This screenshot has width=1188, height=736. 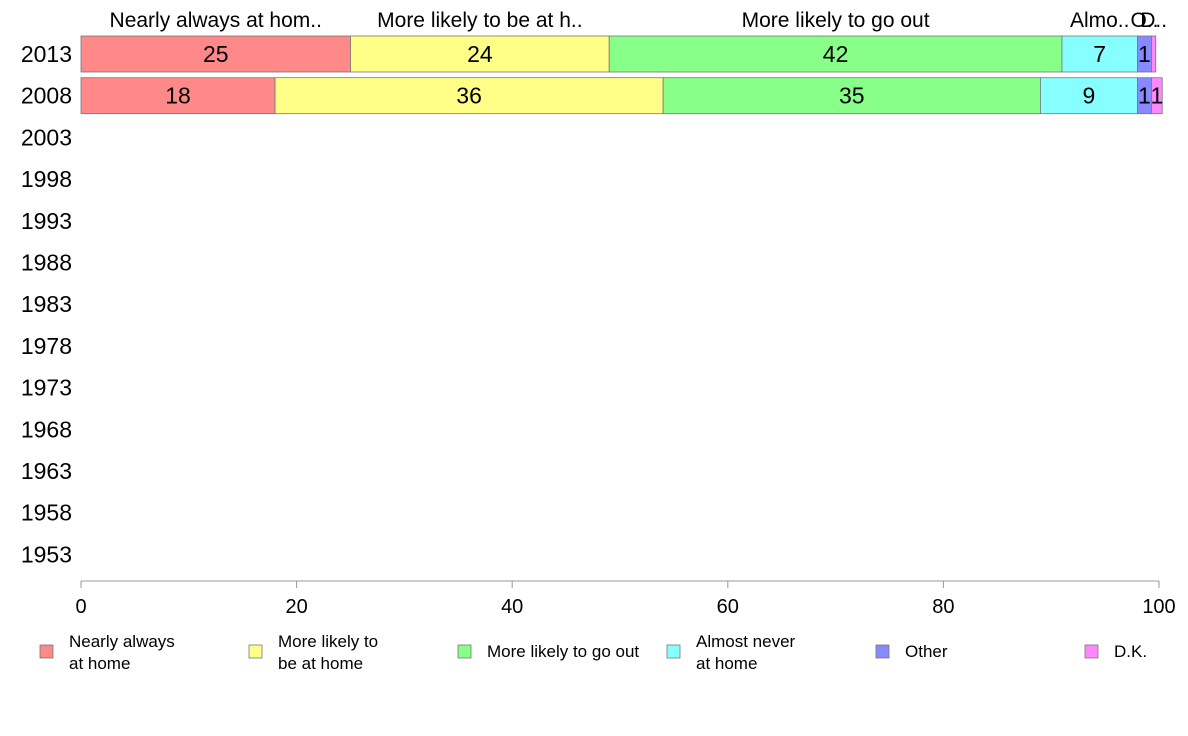 I want to click on legend-label: Nearly always, so click(x=122, y=641).